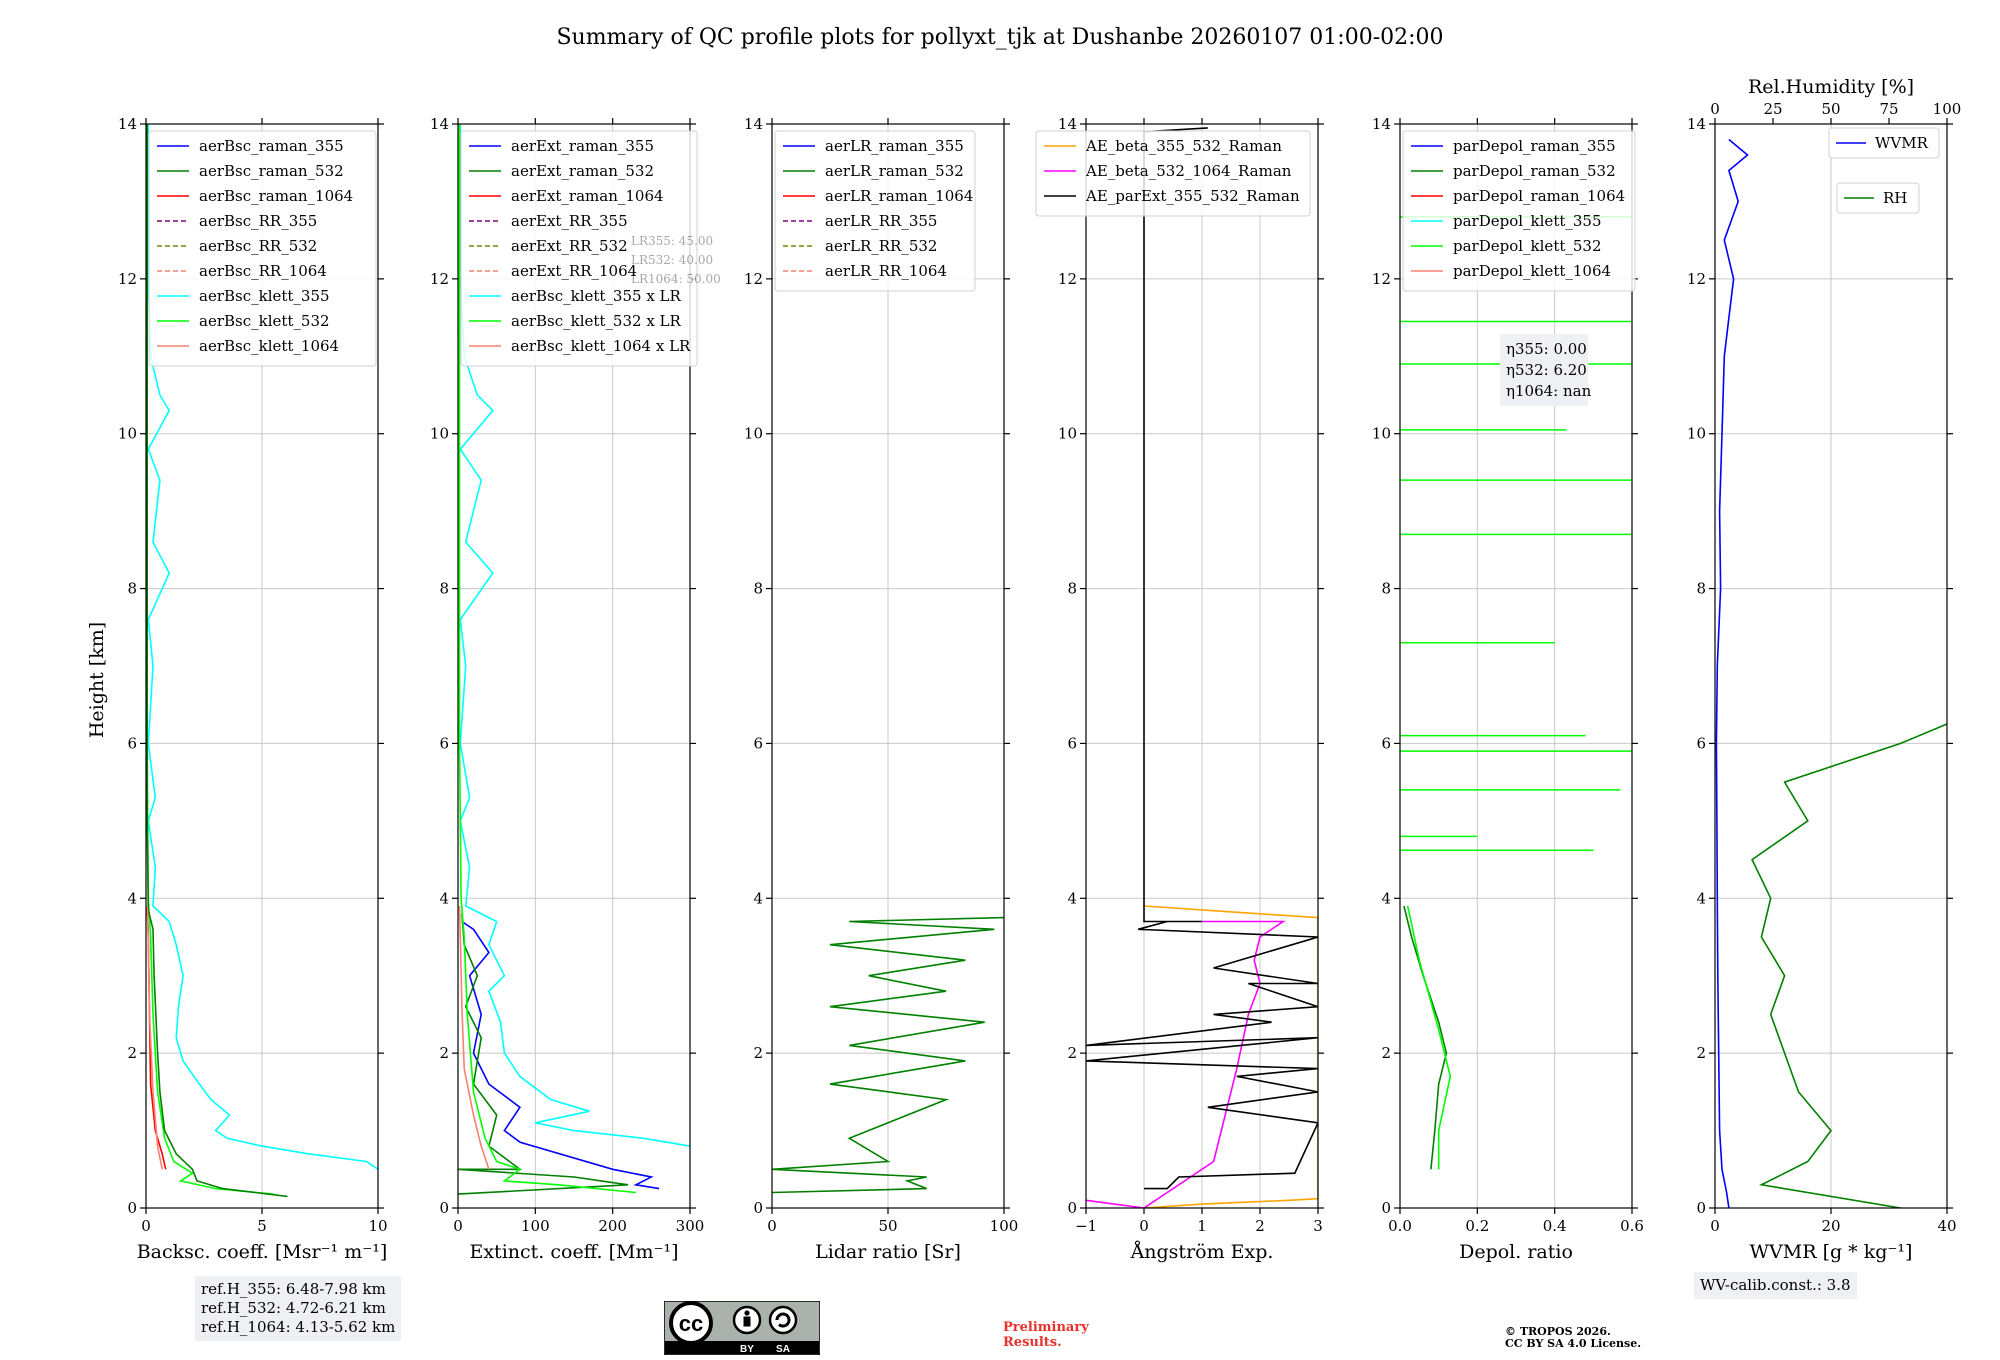 The height and width of the screenshot is (1360, 2000). What do you see at coordinates (547, 659) in the screenshot?
I see `series-aerBsc_klett_532 x LR` at bounding box center [547, 659].